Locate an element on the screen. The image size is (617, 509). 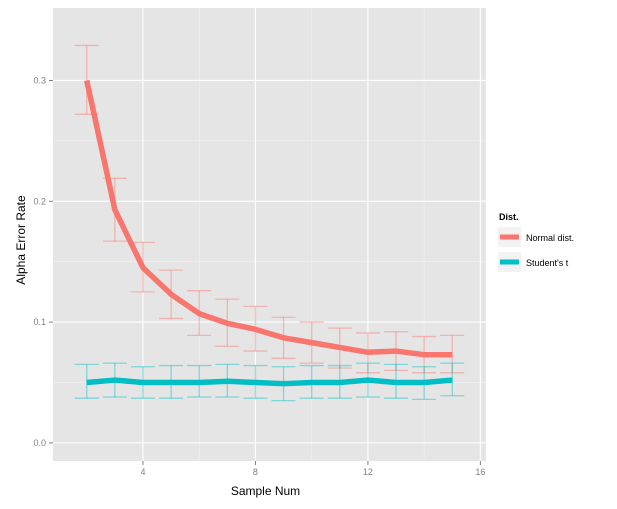
x-tick-label: 4 is located at coordinates (142, 472).